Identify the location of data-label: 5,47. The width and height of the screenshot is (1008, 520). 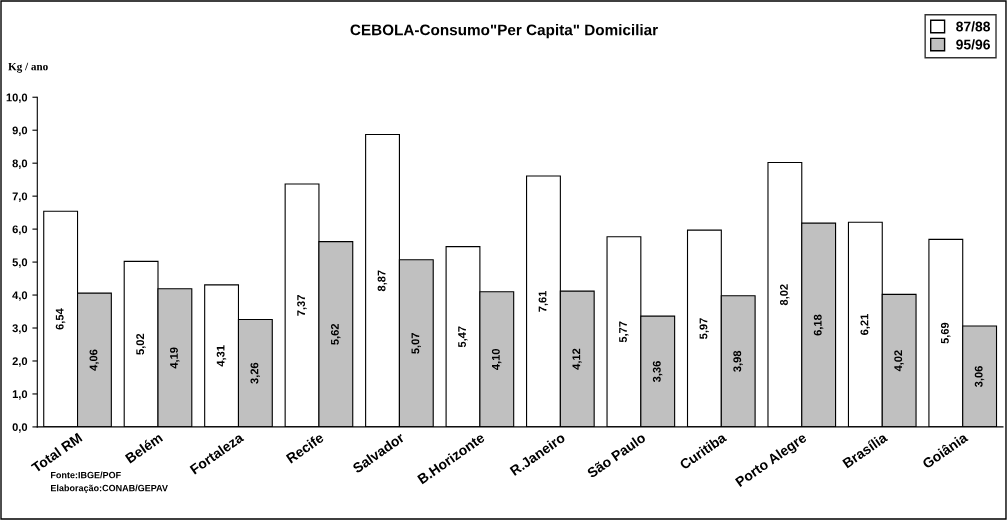
(463, 337).